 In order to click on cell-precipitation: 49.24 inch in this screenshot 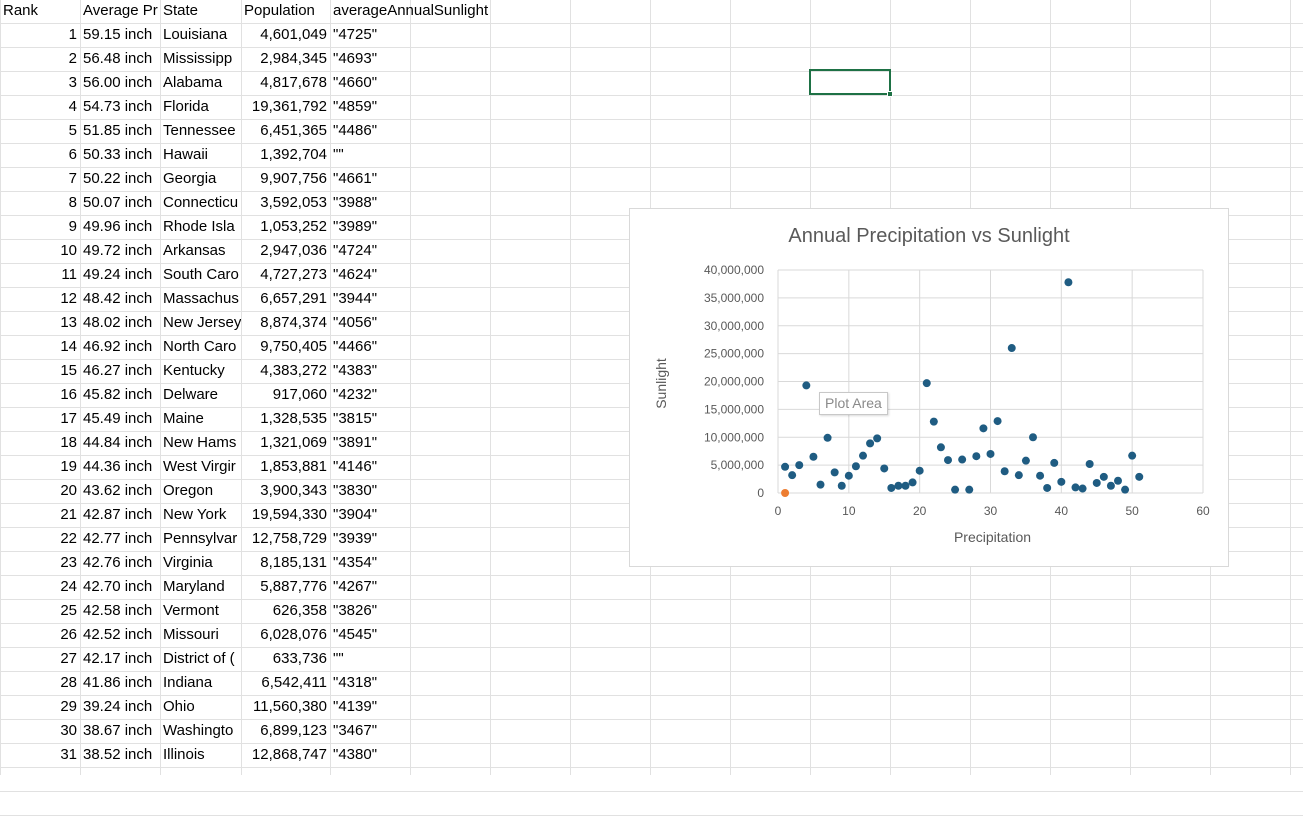, I will do `click(118, 274)`.